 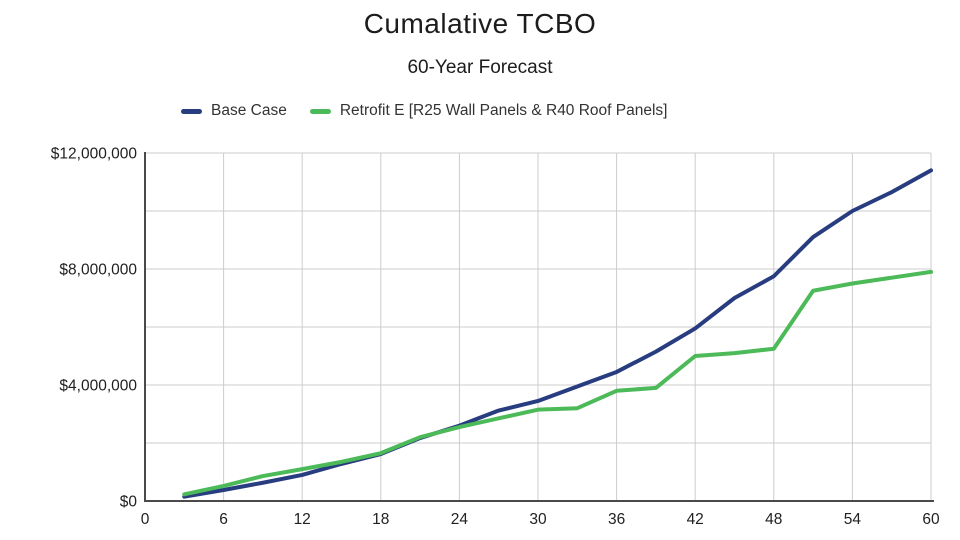 What do you see at coordinates (302, 519) in the screenshot?
I see `x-tick-label: 12` at bounding box center [302, 519].